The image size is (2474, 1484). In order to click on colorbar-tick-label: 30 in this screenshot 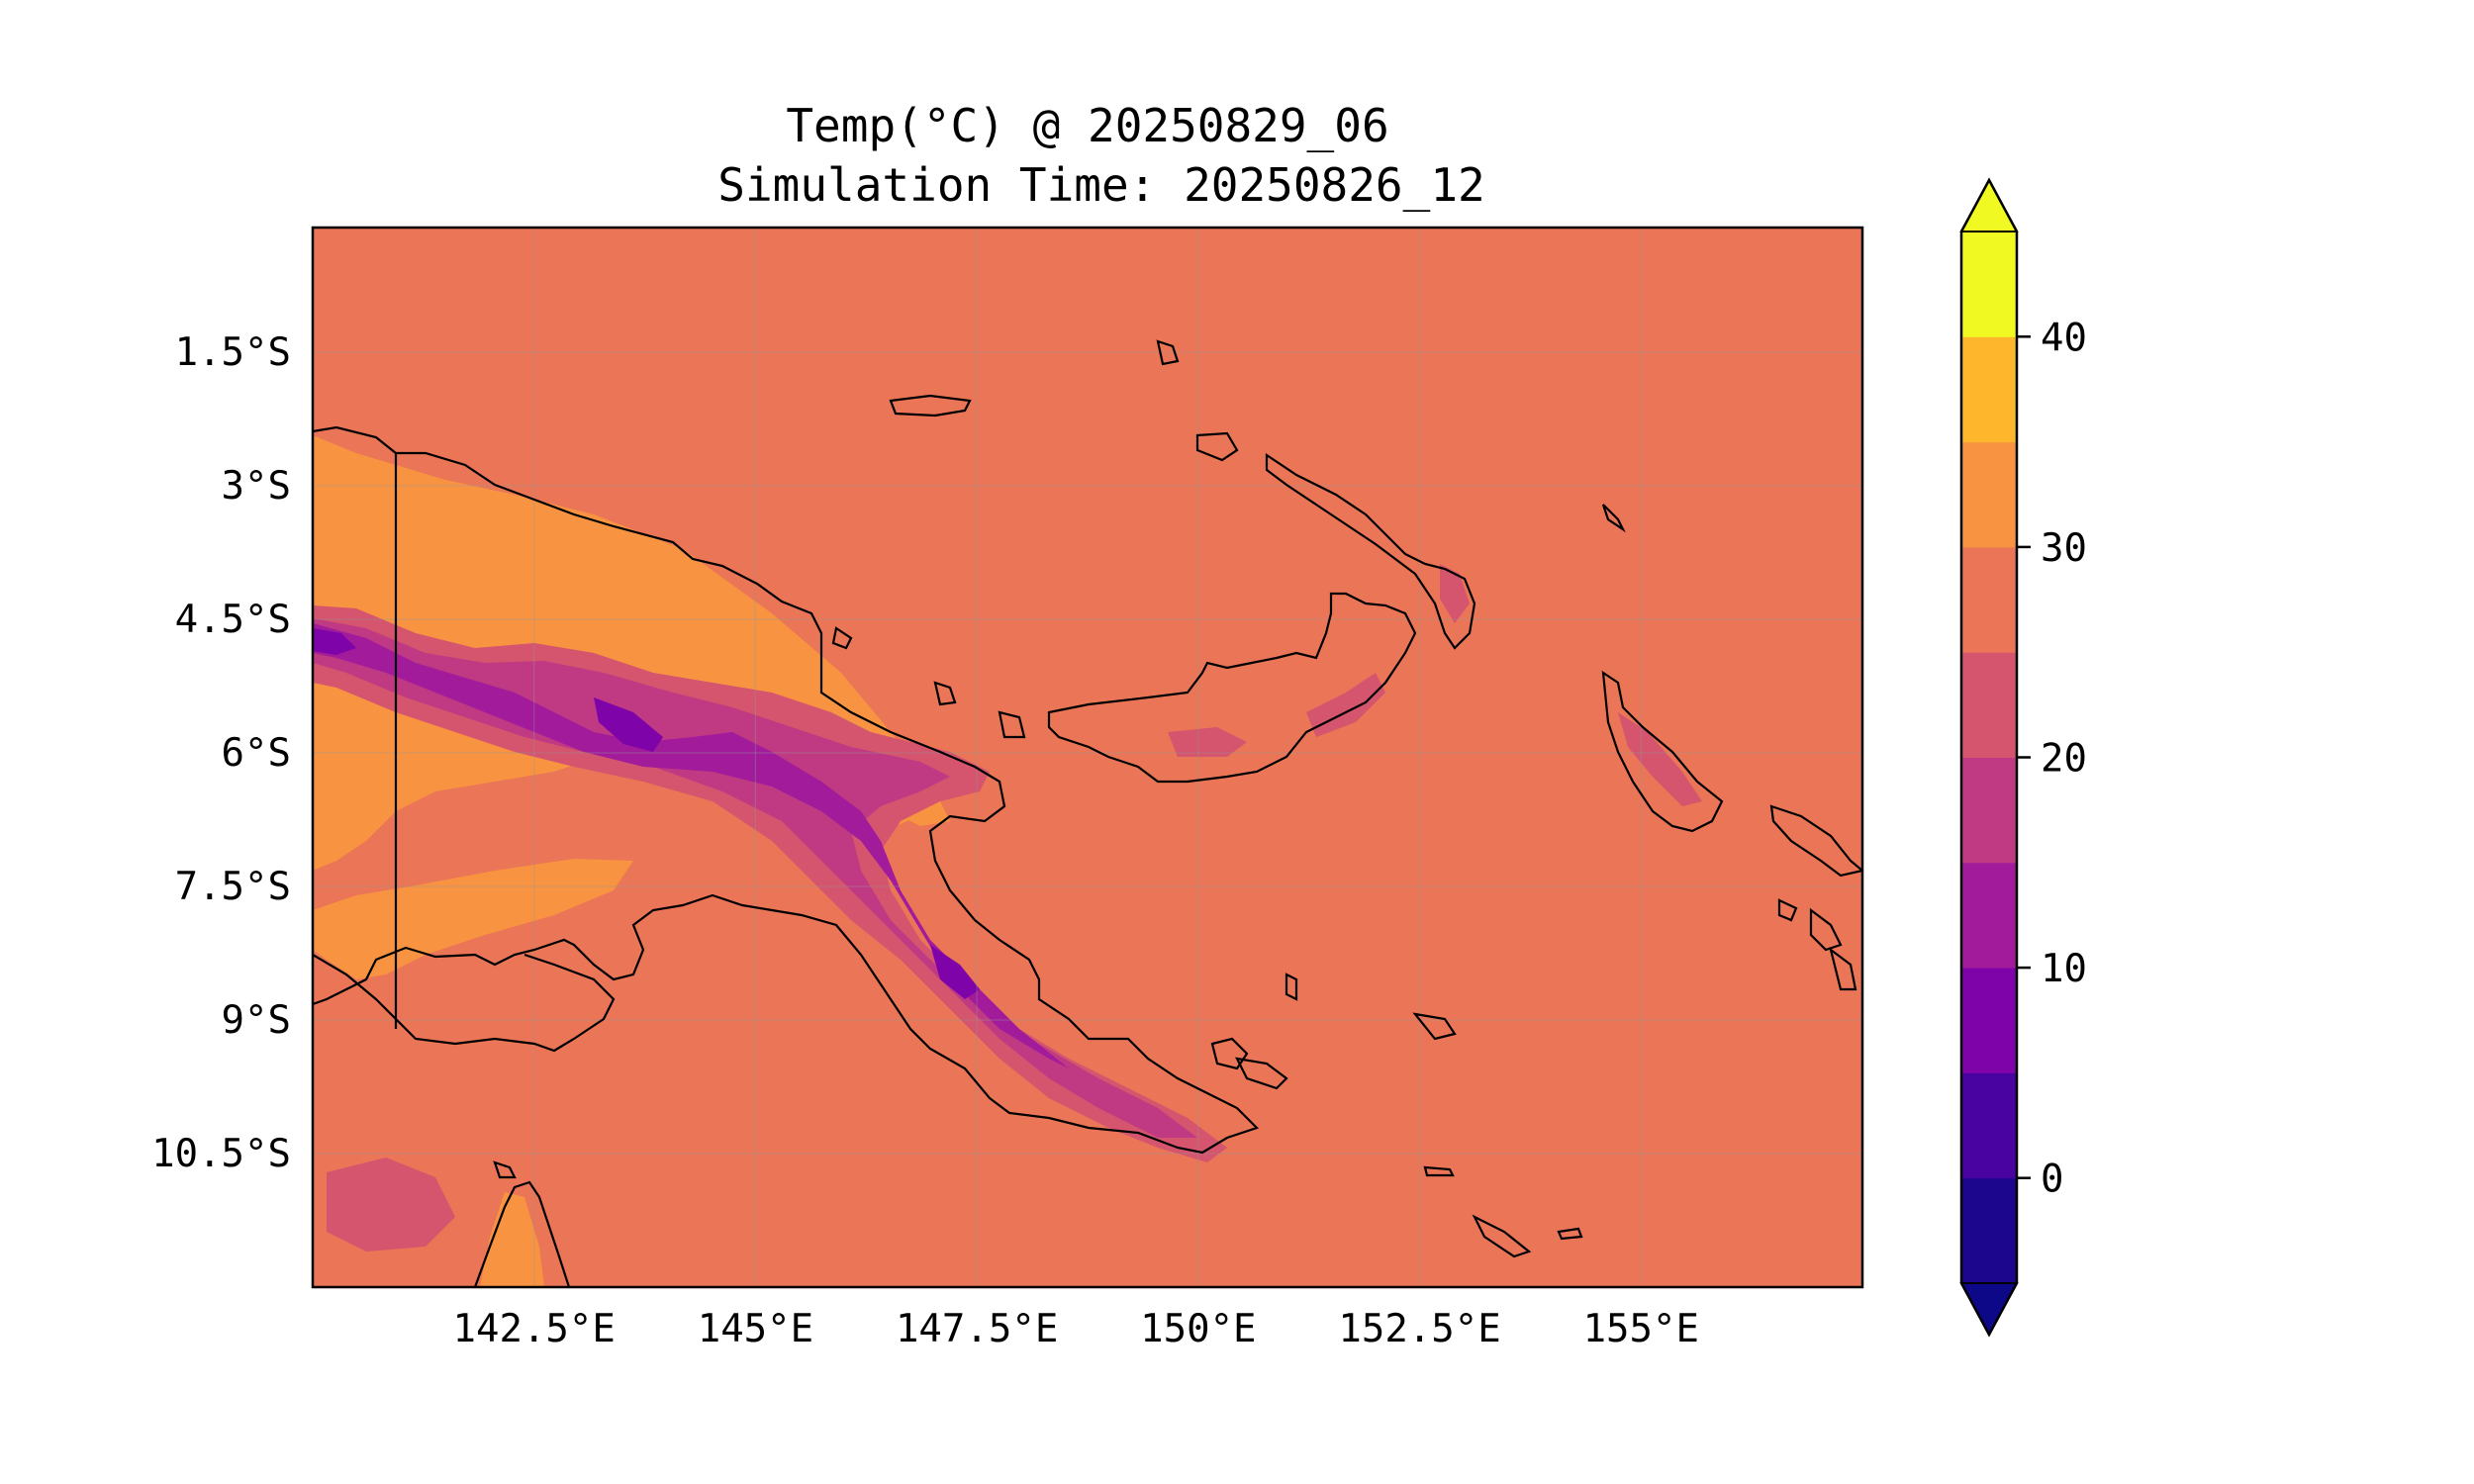, I will do `click(2064, 548)`.